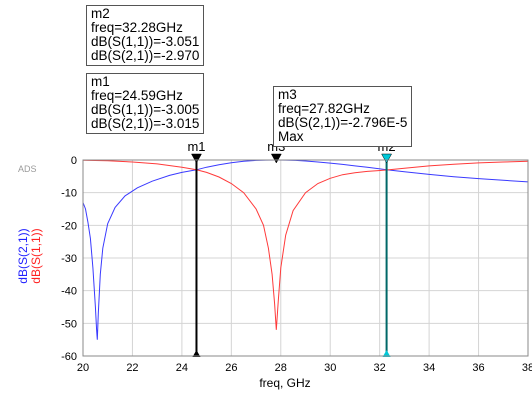 The image size is (532, 398). Describe the element at coordinates (100, 81) in the screenshot. I see `marker-readout-title: m1` at that location.